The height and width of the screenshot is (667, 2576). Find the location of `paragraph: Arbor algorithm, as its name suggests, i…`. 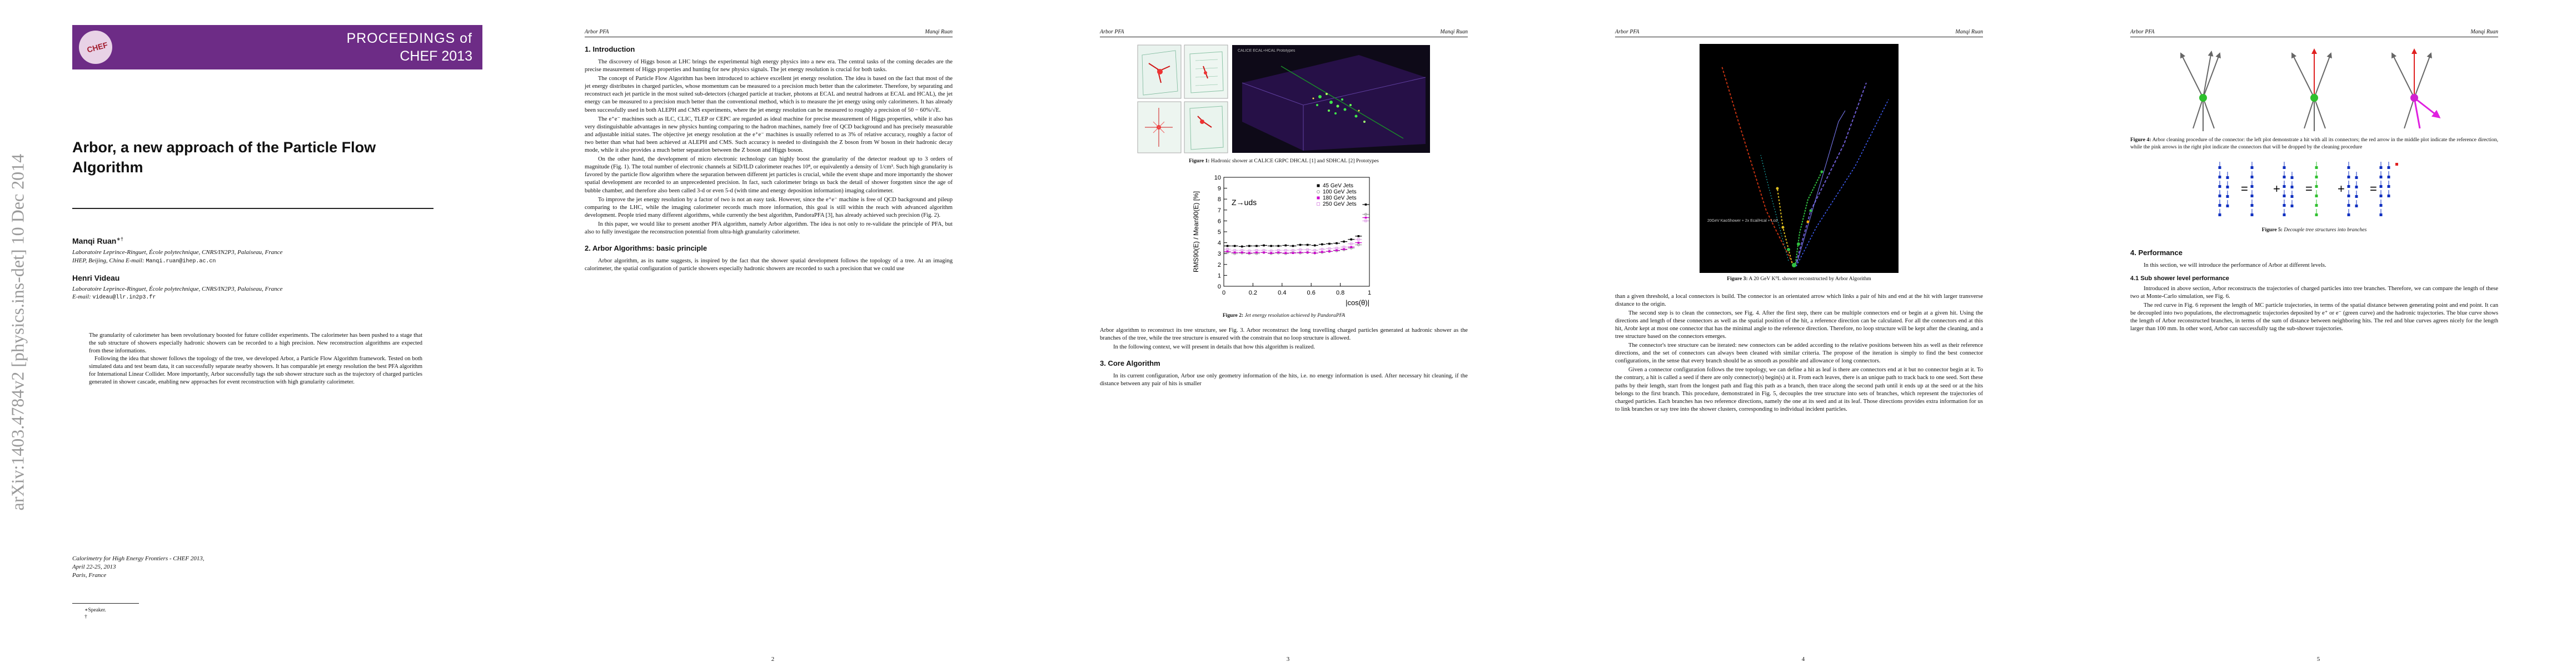

paragraph: Arbor algorithm, as its name suggests, i… is located at coordinates (769, 265).